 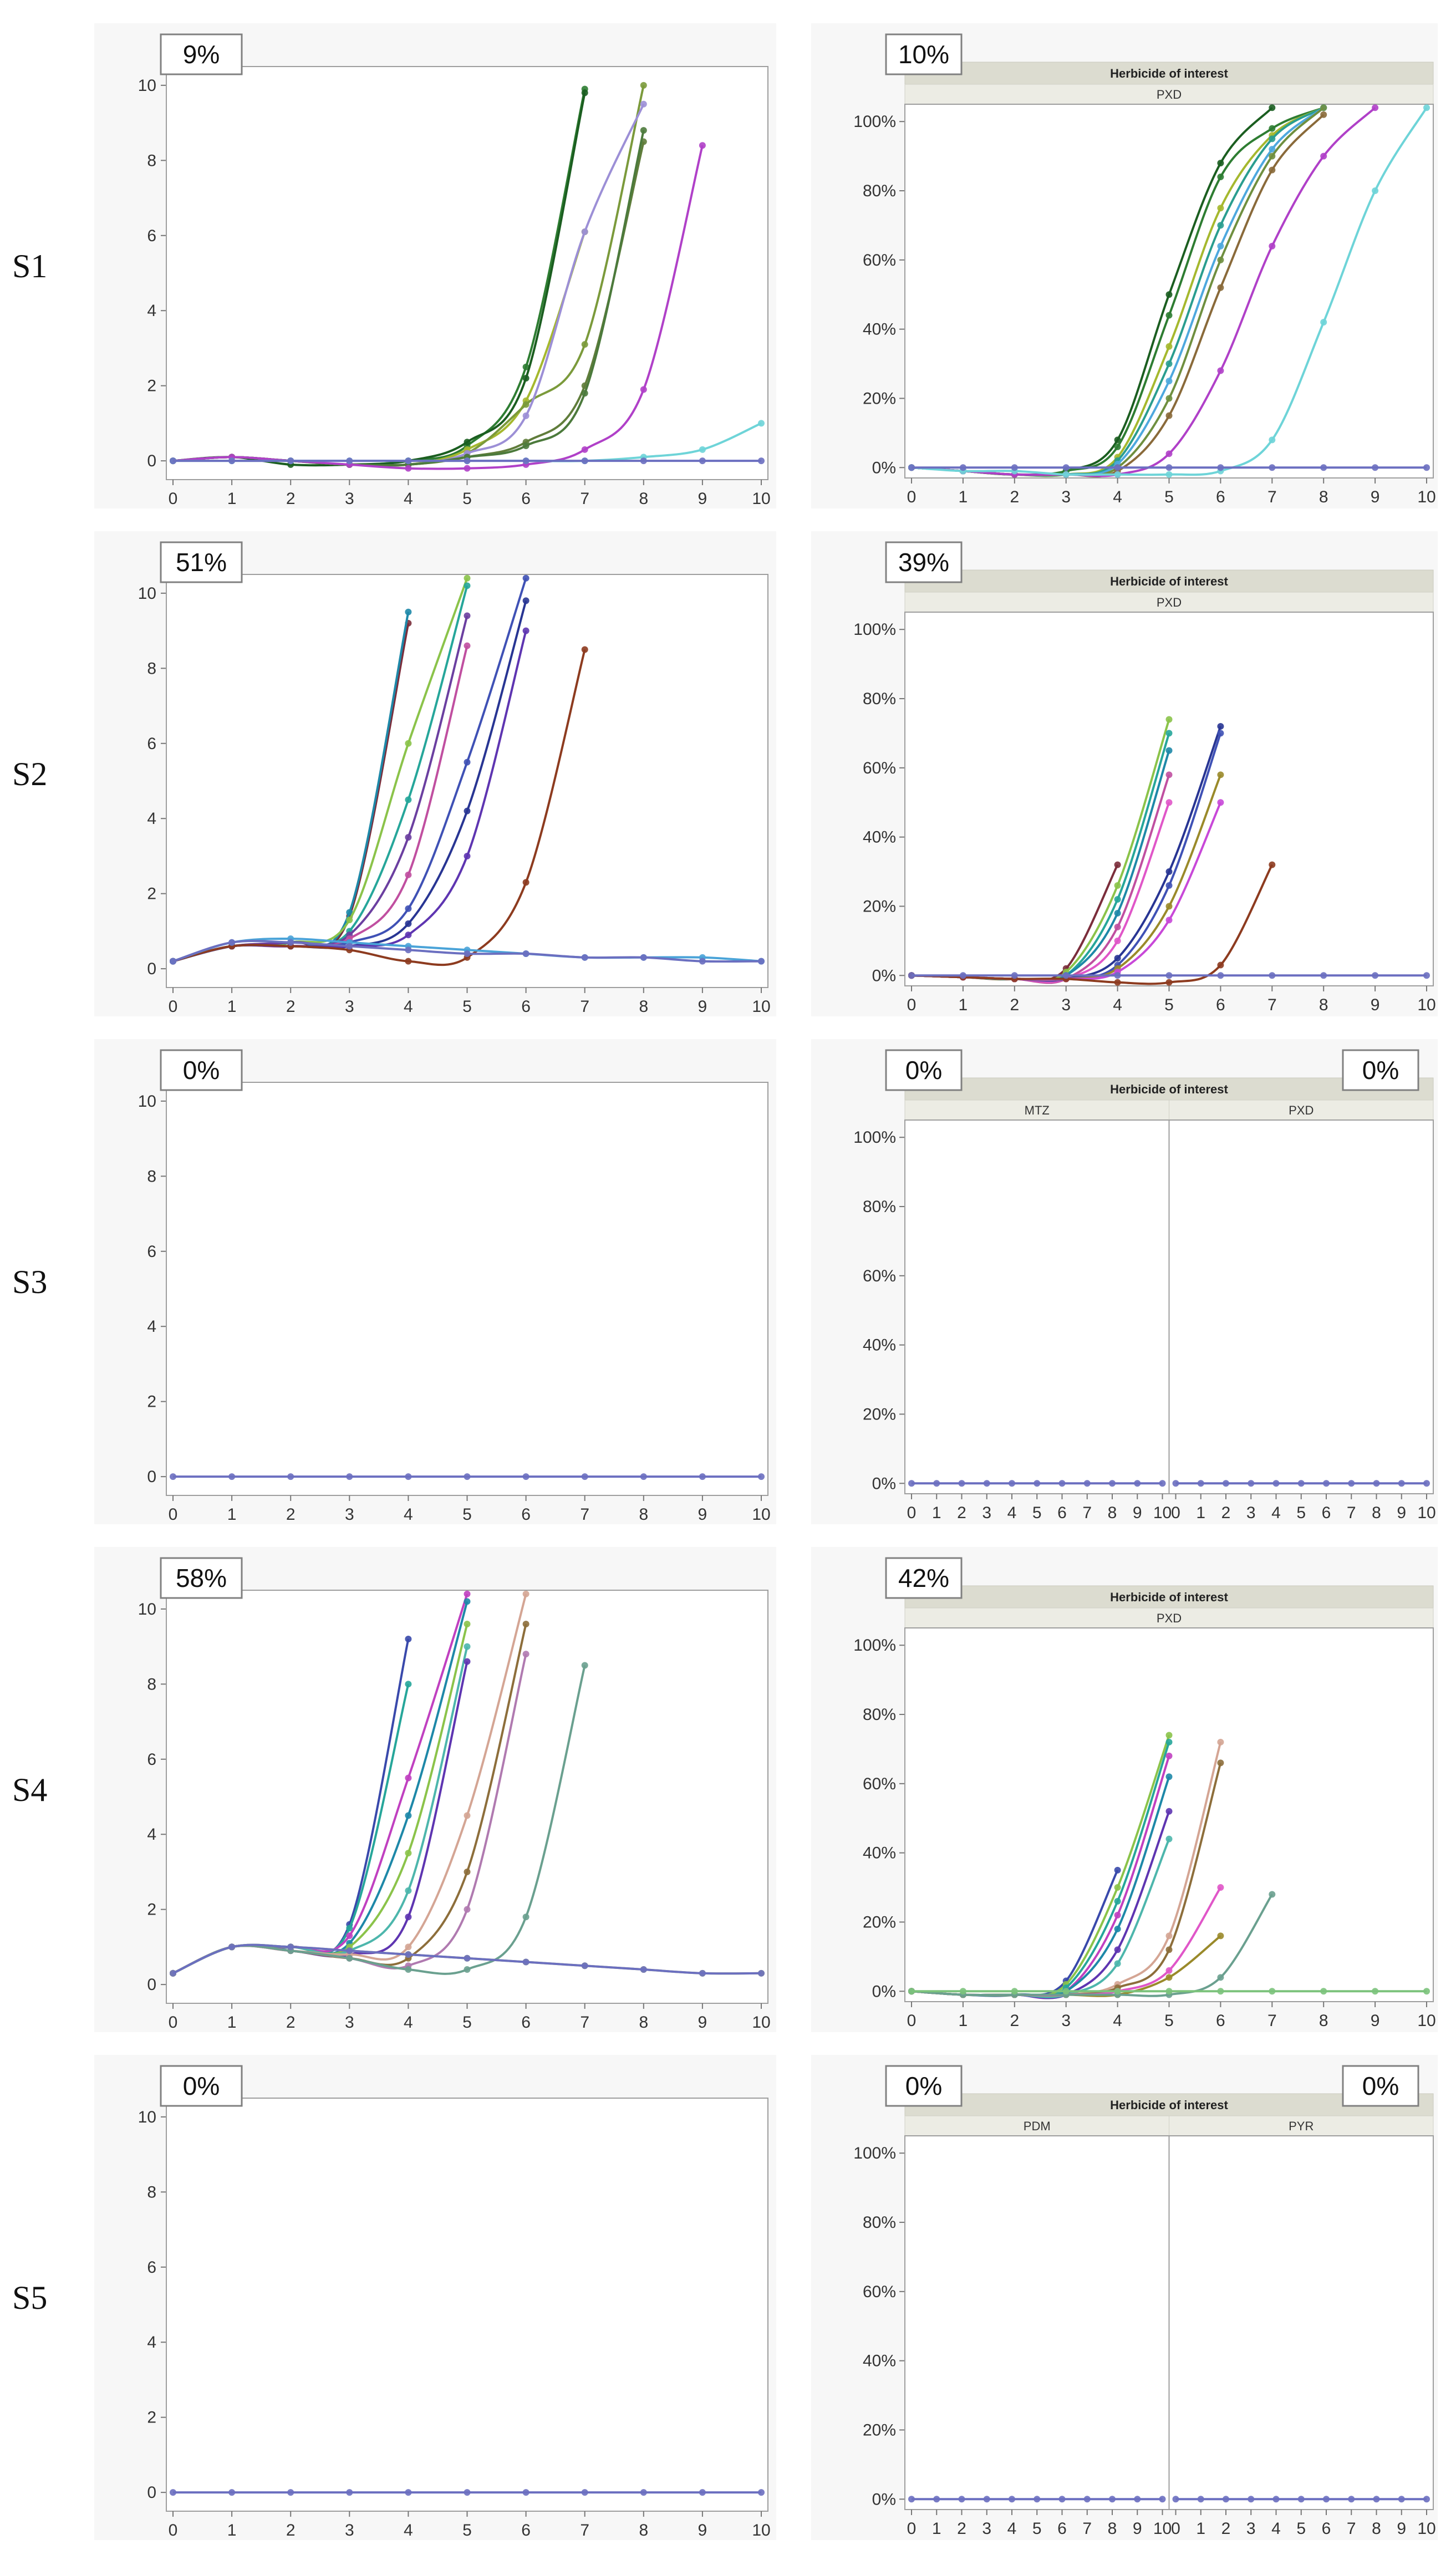 What do you see at coordinates (884, 1484) in the screenshot?
I see `y-tick-label: 0%` at bounding box center [884, 1484].